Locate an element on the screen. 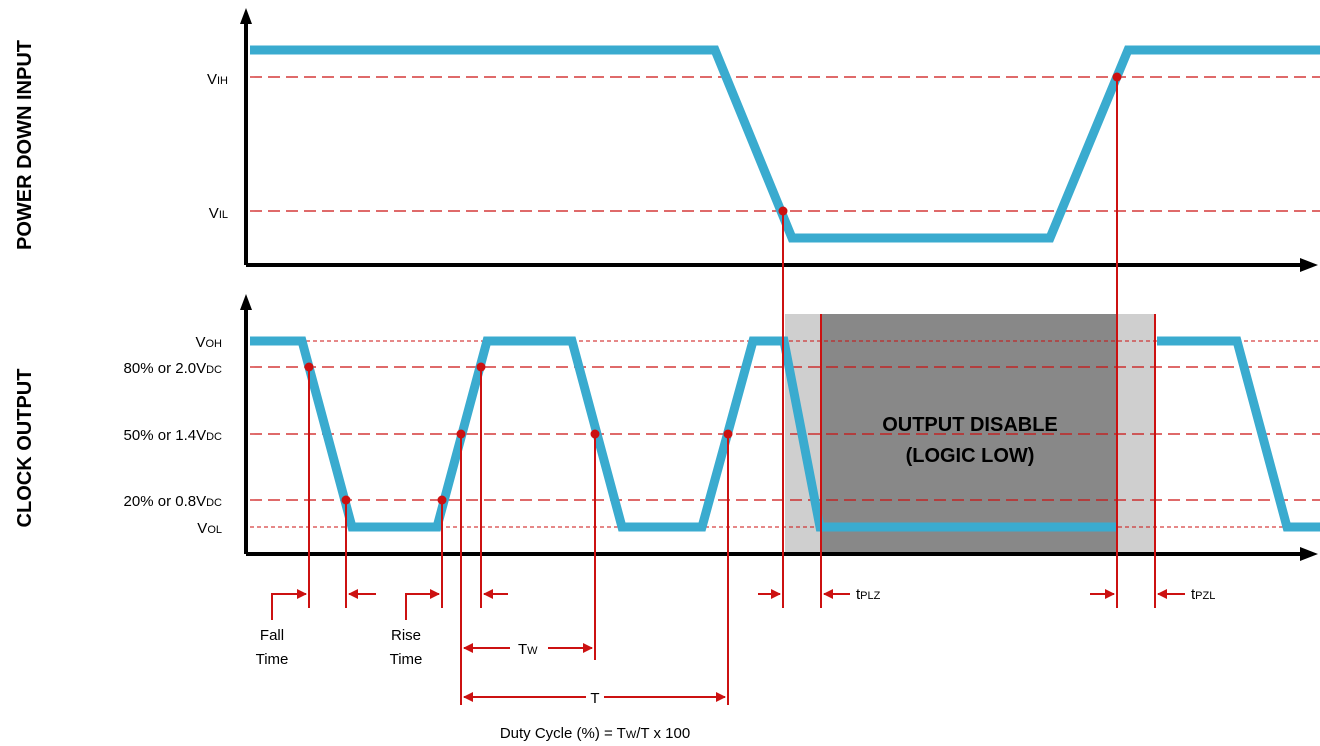 The width and height of the screenshot is (1320, 746). logic-low-label: (LOGIC LOW) is located at coordinates (970, 456).